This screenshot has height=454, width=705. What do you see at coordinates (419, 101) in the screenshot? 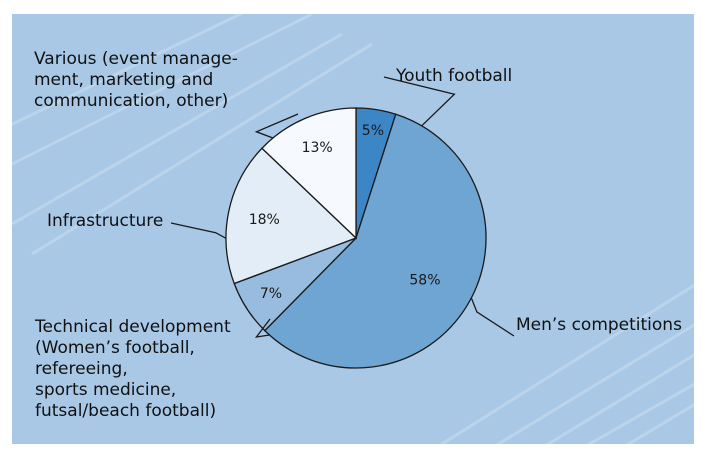
I see `leader-line-youth-football` at bounding box center [419, 101].